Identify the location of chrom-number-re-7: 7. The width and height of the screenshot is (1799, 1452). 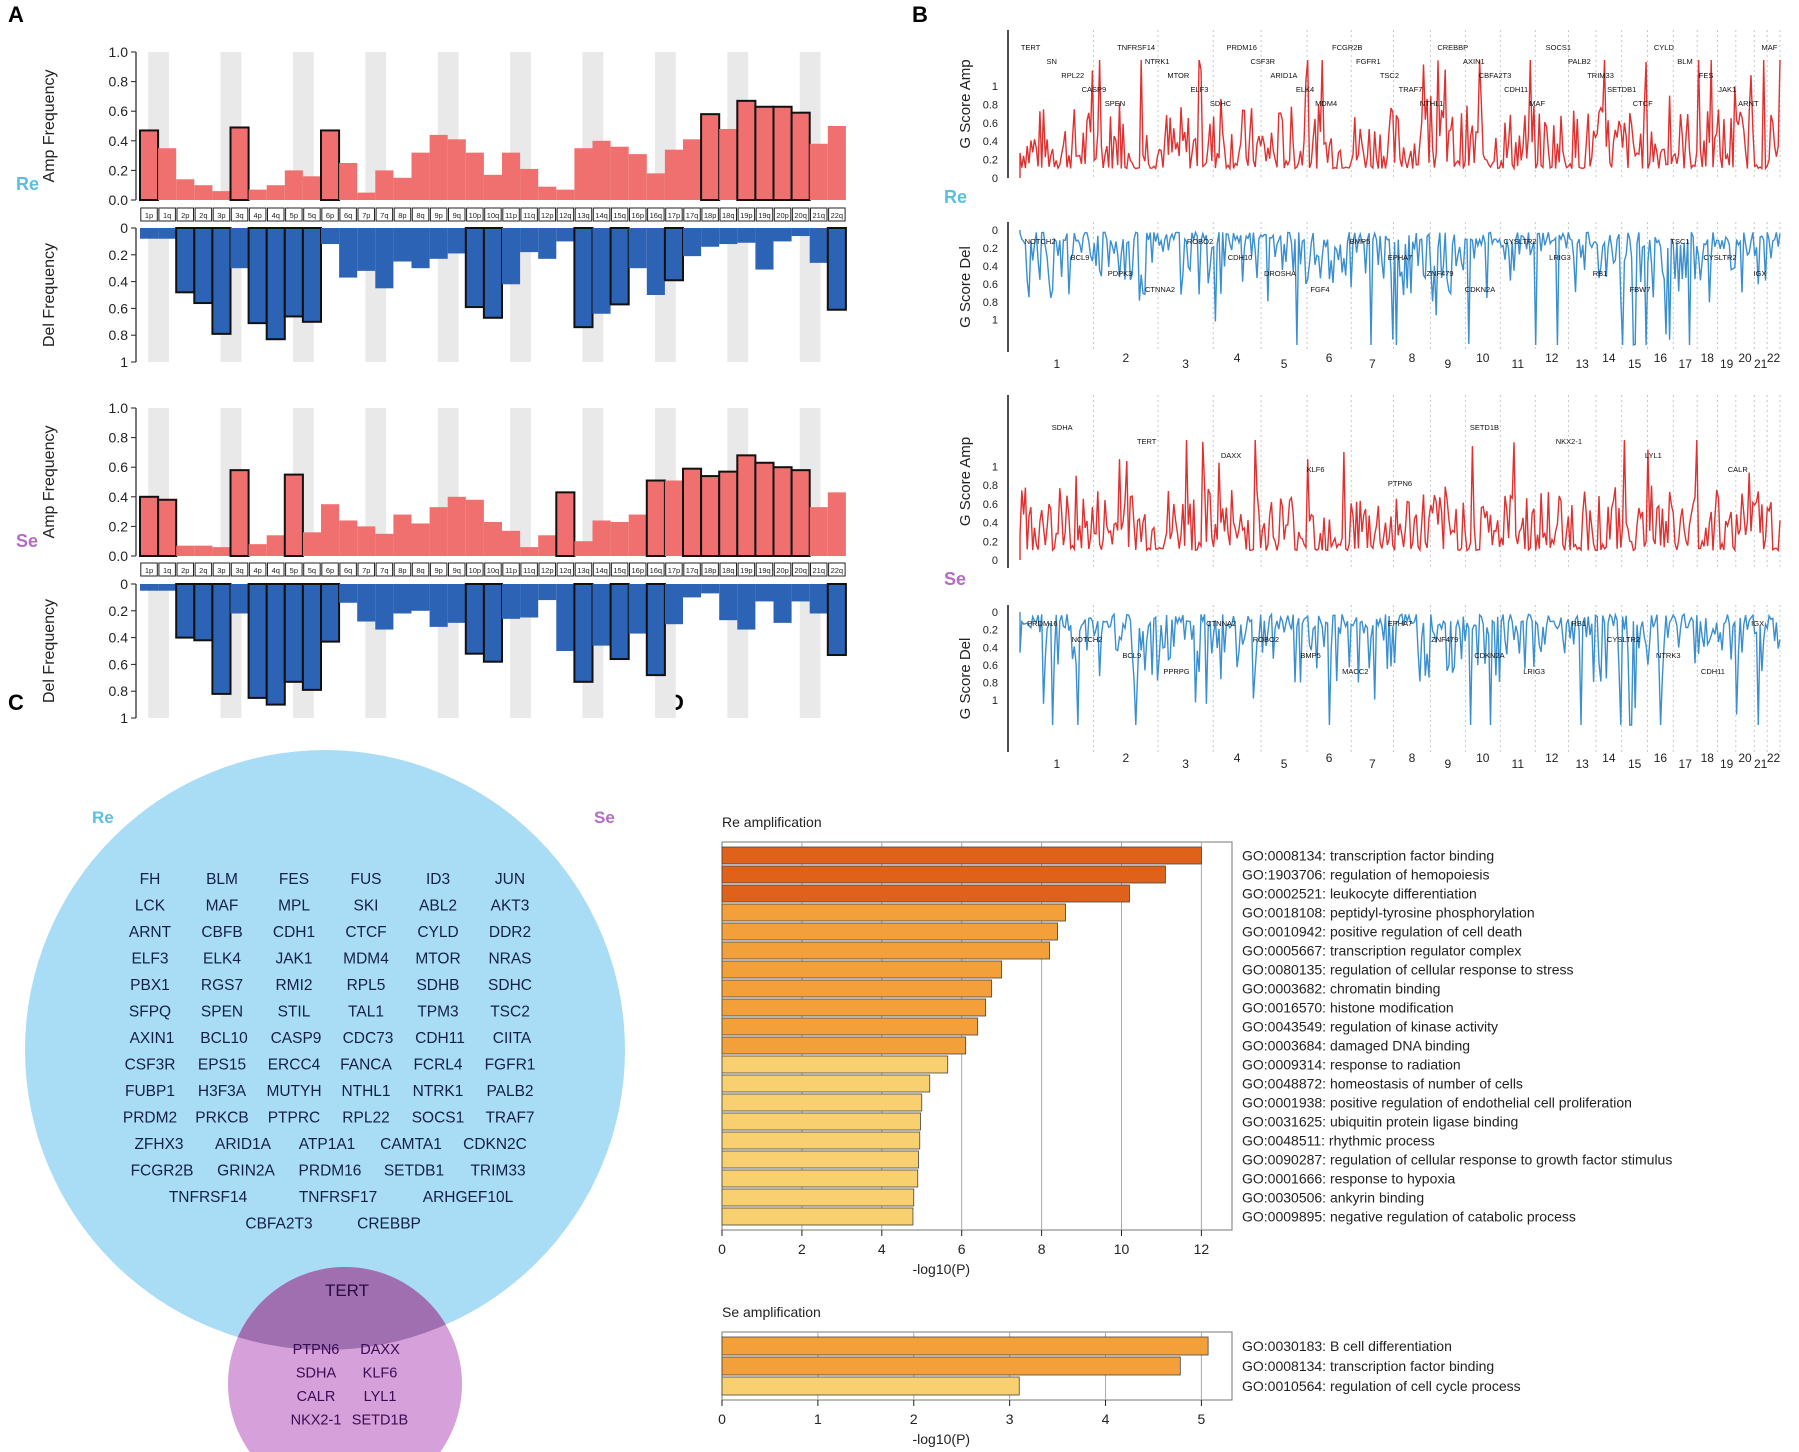
(1372, 364).